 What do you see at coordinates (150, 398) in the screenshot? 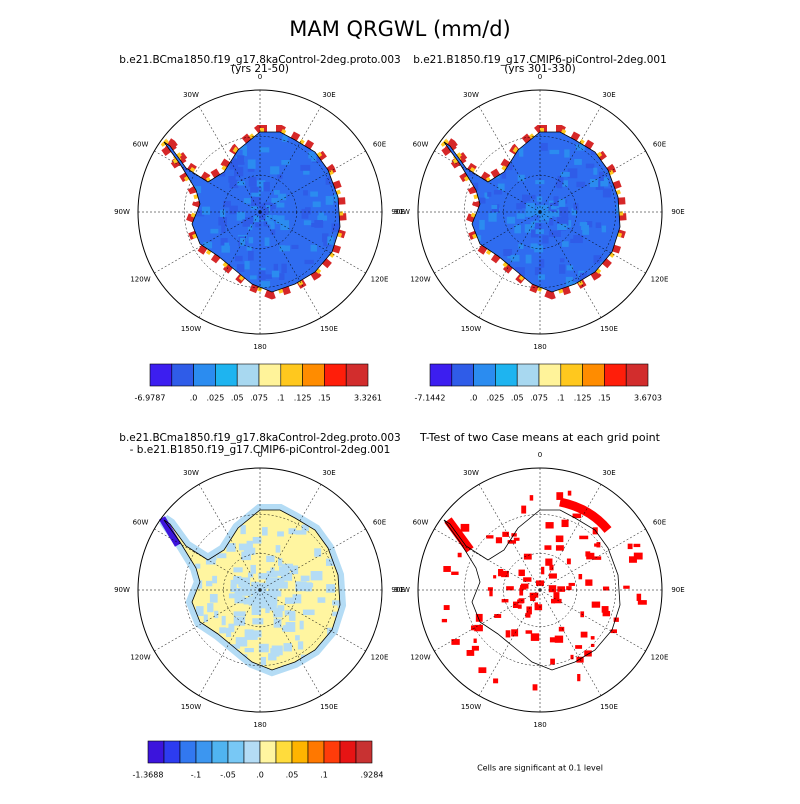
I see `colorbar-label: -6.9787` at bounding box center [150, 398].